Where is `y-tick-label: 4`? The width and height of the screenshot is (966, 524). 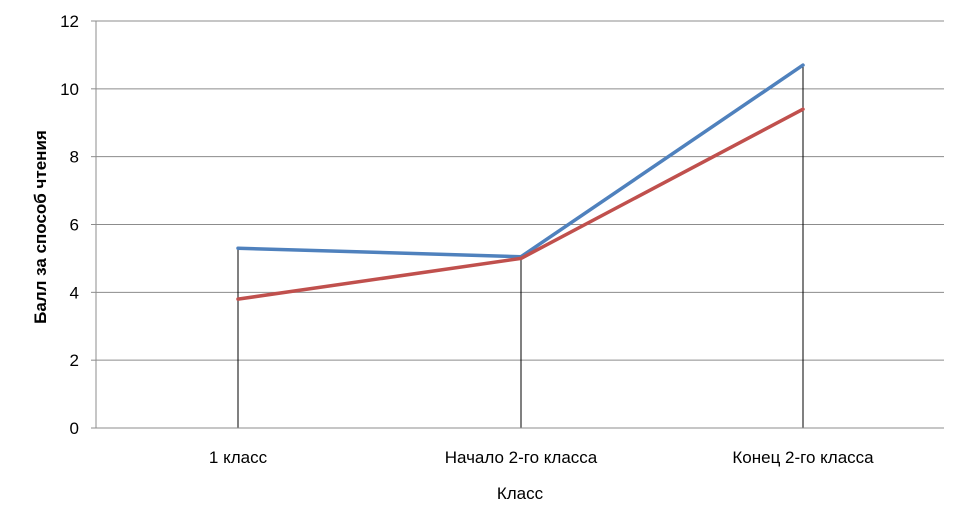 y-tick-label: 4 is located at coordinates (74, 292).